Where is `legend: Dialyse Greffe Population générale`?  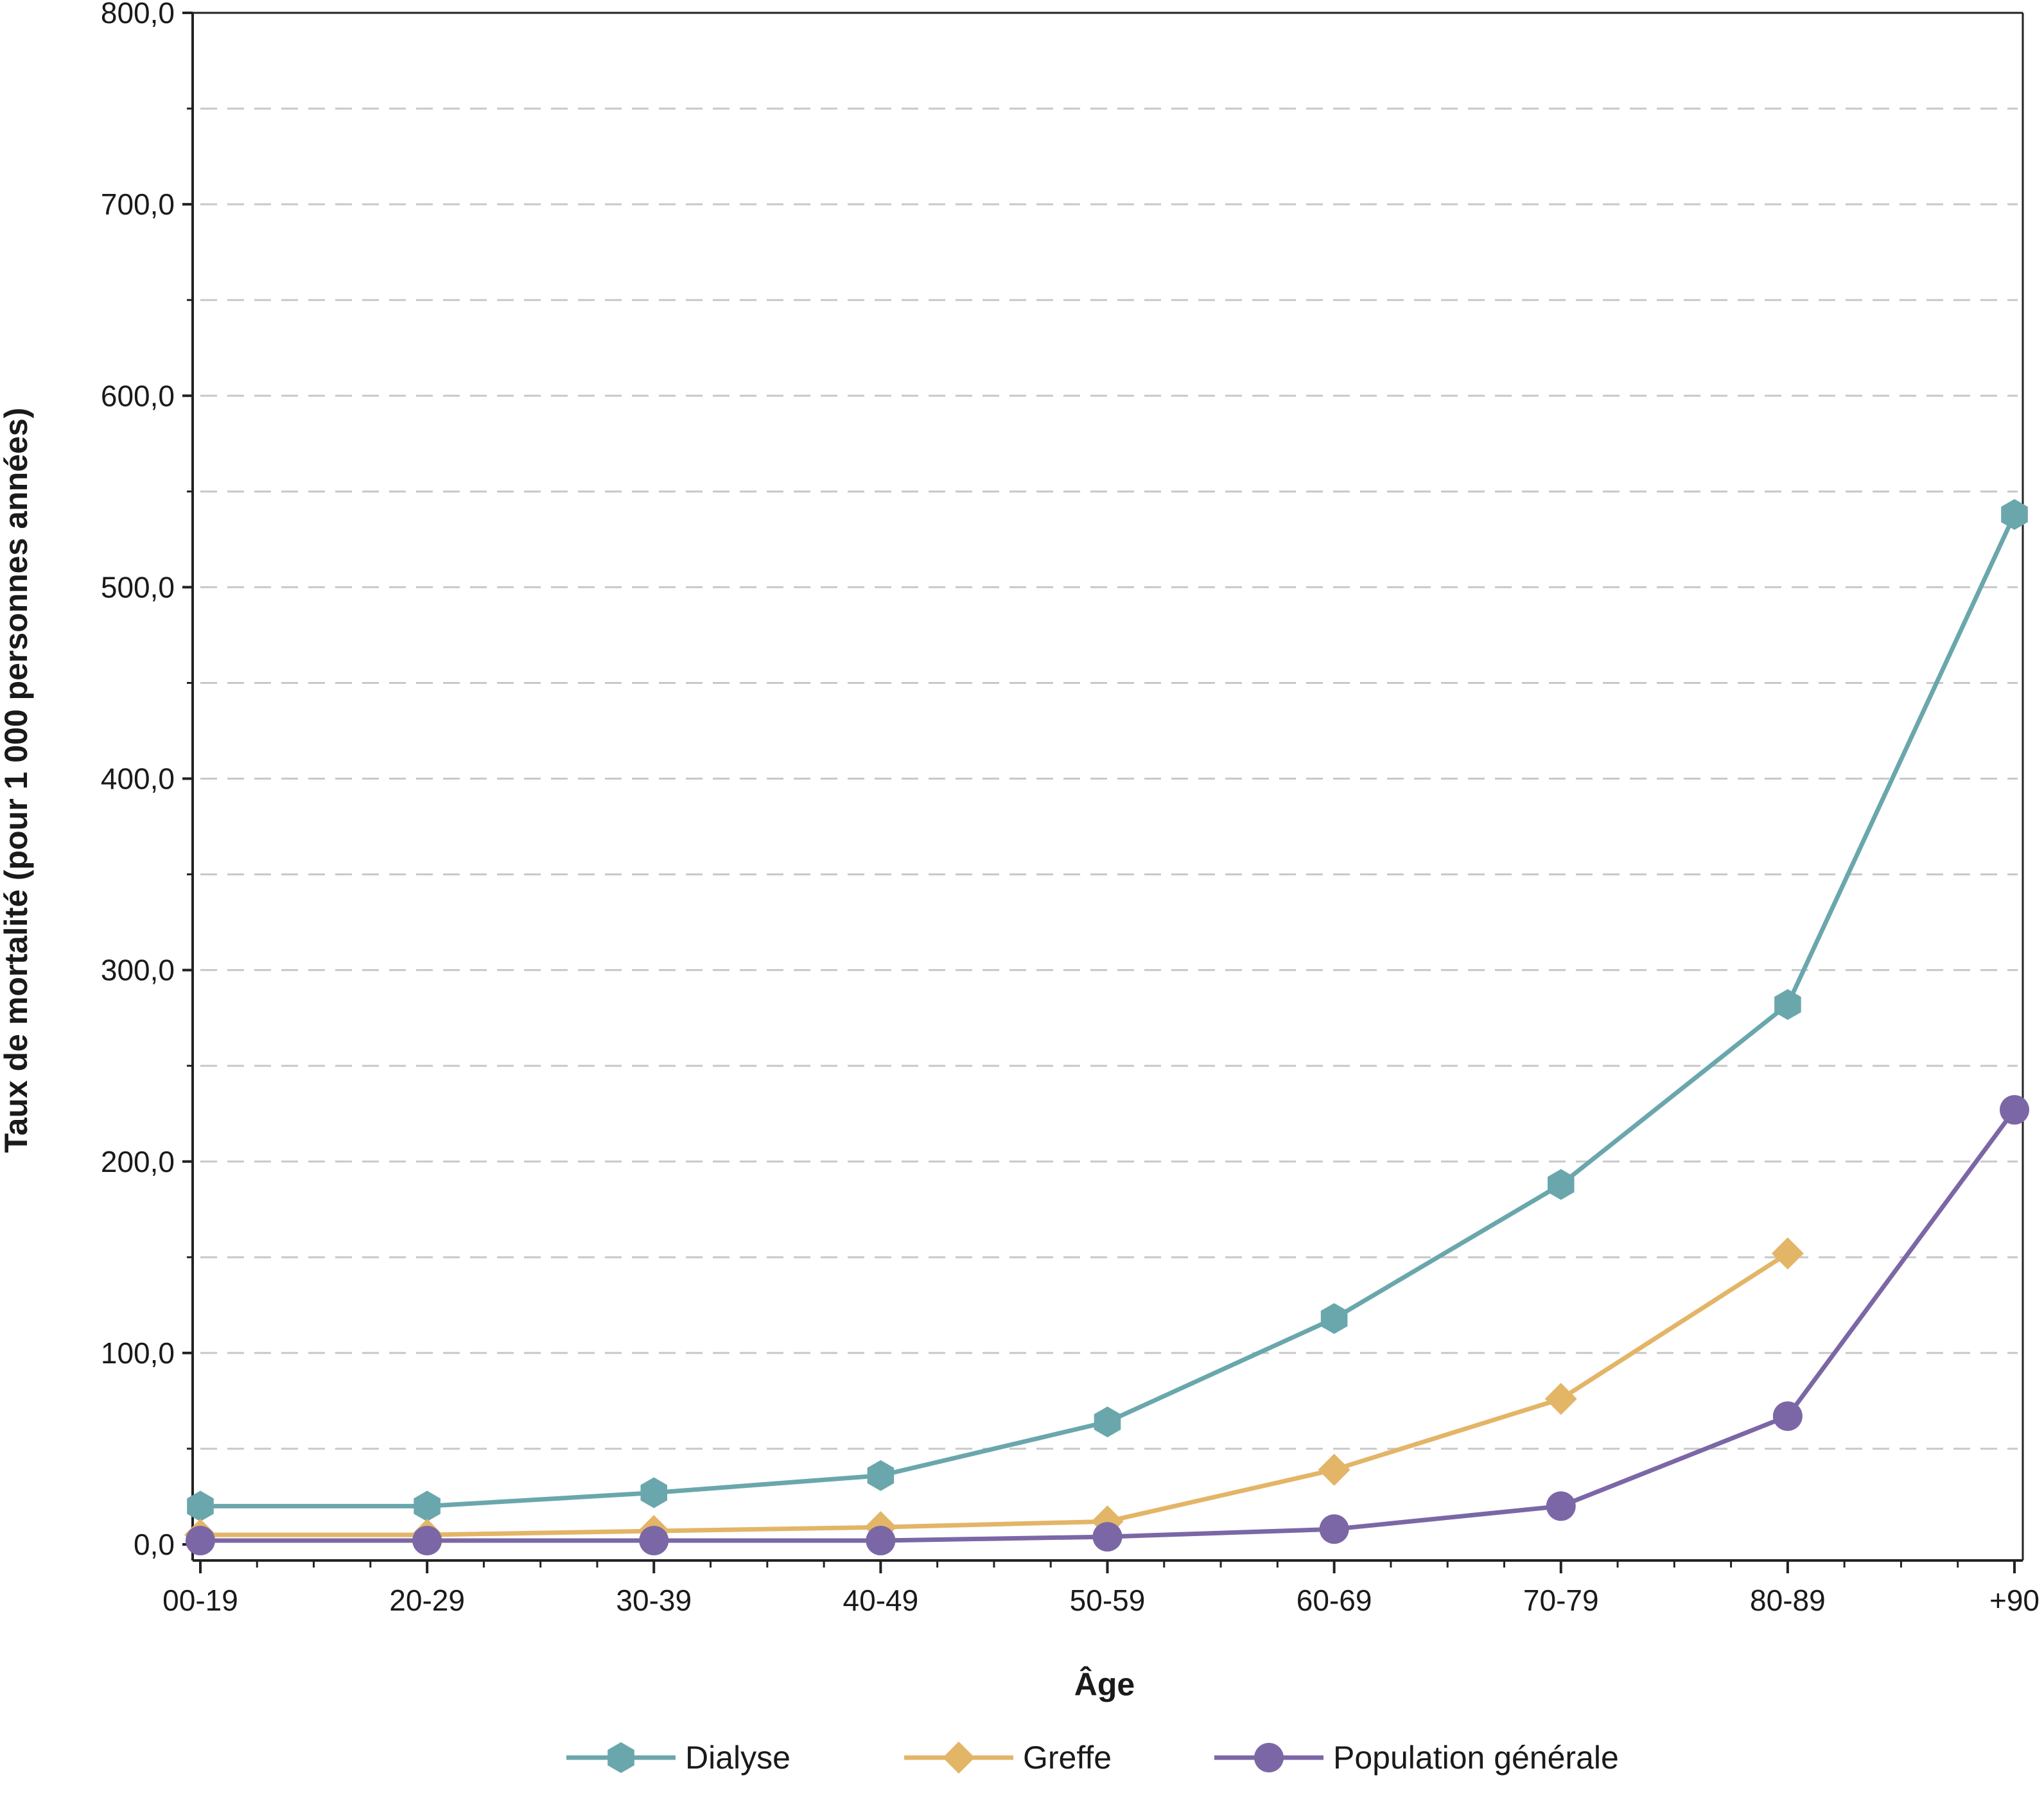
legend: Dialyse Greffe Population générale is located at coordinates (1092, 1758).